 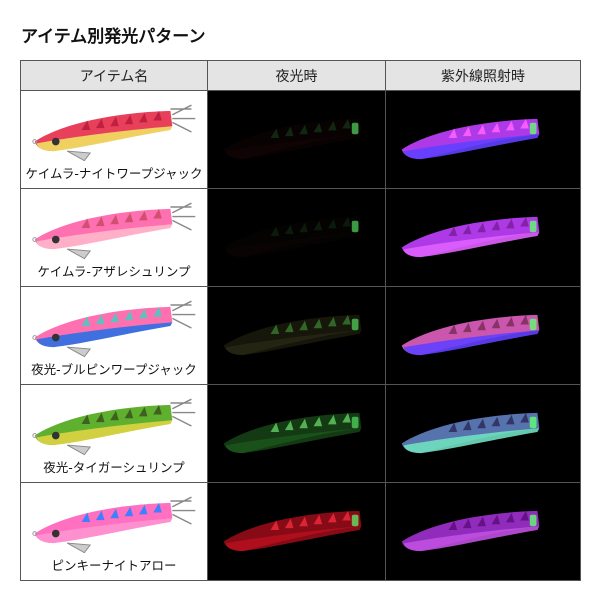 I want to click on item-cell: ピンキーナイトアロー, so click(x=114, y=531).